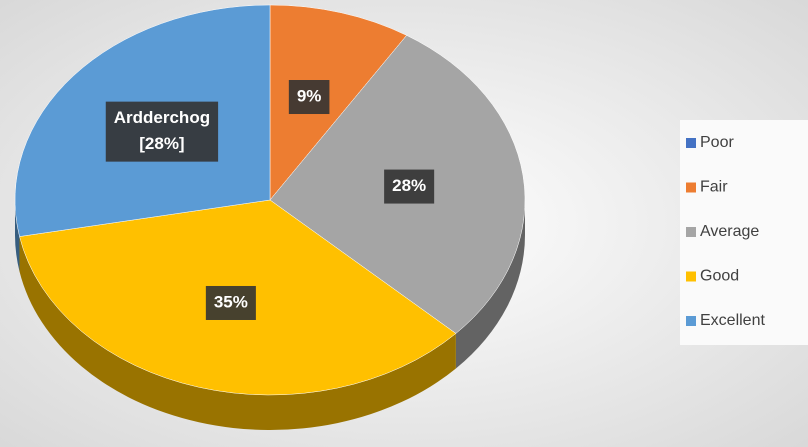 Image resolution: width=808 pixels, height=447 pixels. What do you see at coordinates (338, 102) in the screenshot?
I see `slice` at bounding box center [338, 102].